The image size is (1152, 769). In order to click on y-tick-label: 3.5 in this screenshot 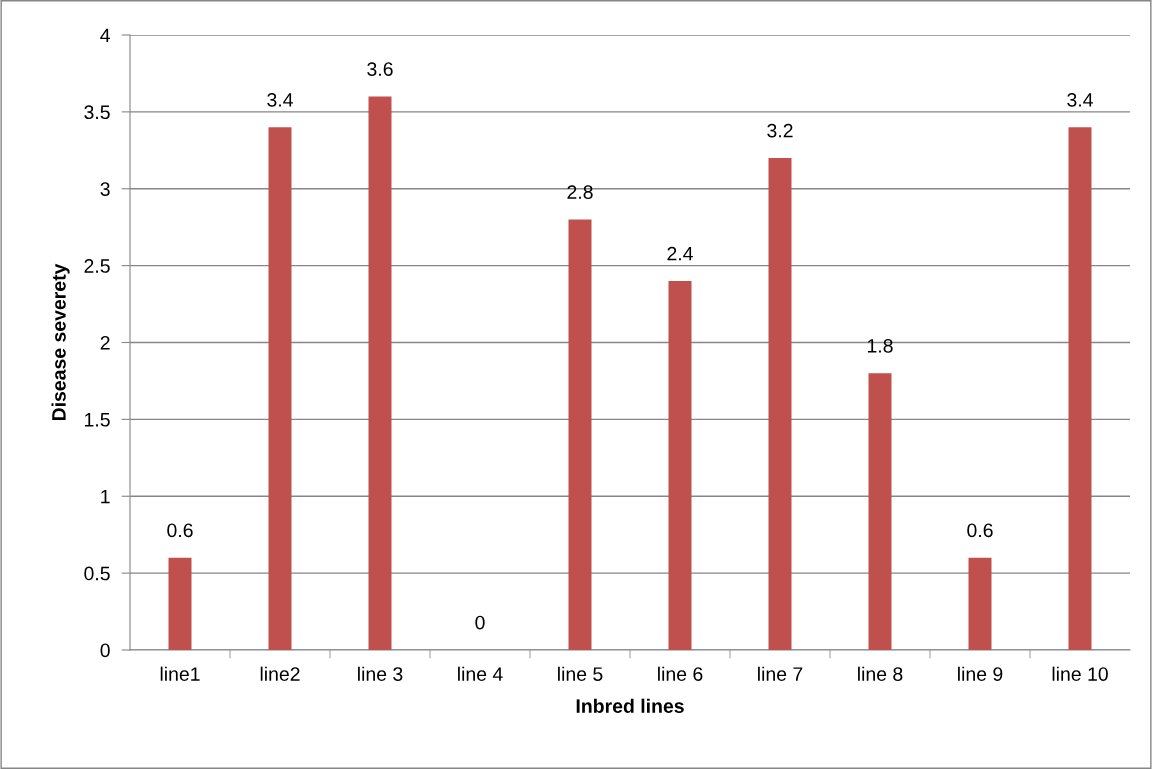, I will do `click(97, 112)`.